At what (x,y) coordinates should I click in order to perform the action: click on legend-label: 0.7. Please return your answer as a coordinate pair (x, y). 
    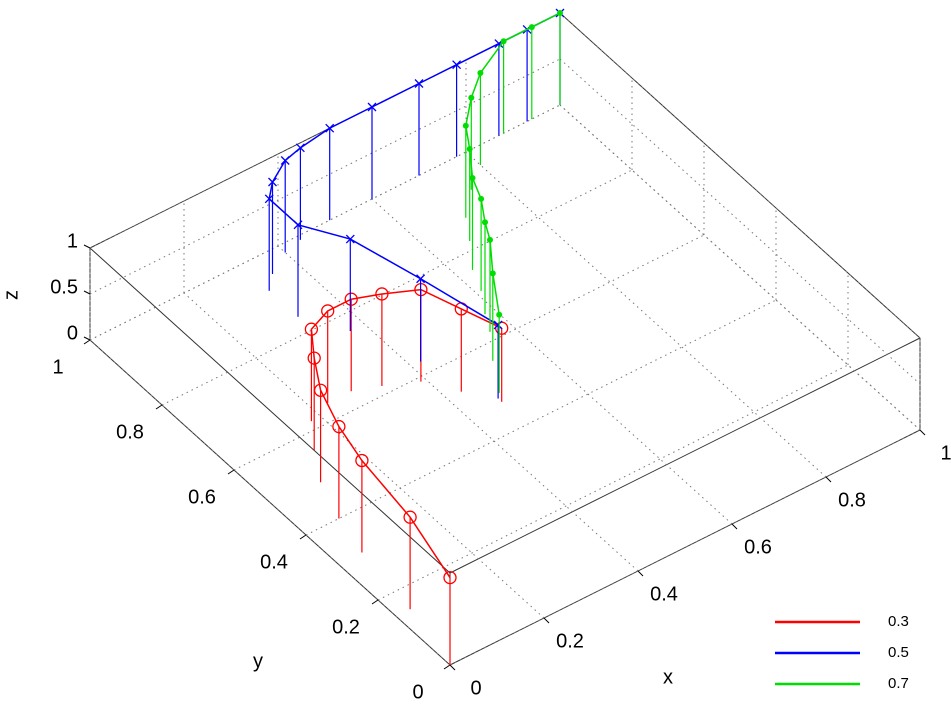
    Looking at the image, I should click on (898, 683).